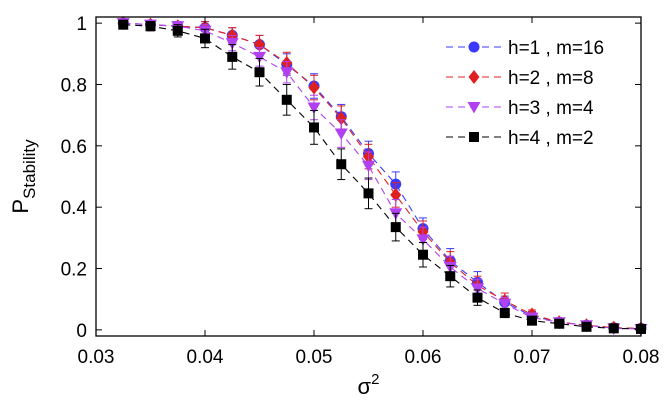 This screenshot has height=405, width=664. What do you see at coordinates (365, 386) in the screenshot?
I see `x-axis-label-base: σ` at bounding box center [365, 386].